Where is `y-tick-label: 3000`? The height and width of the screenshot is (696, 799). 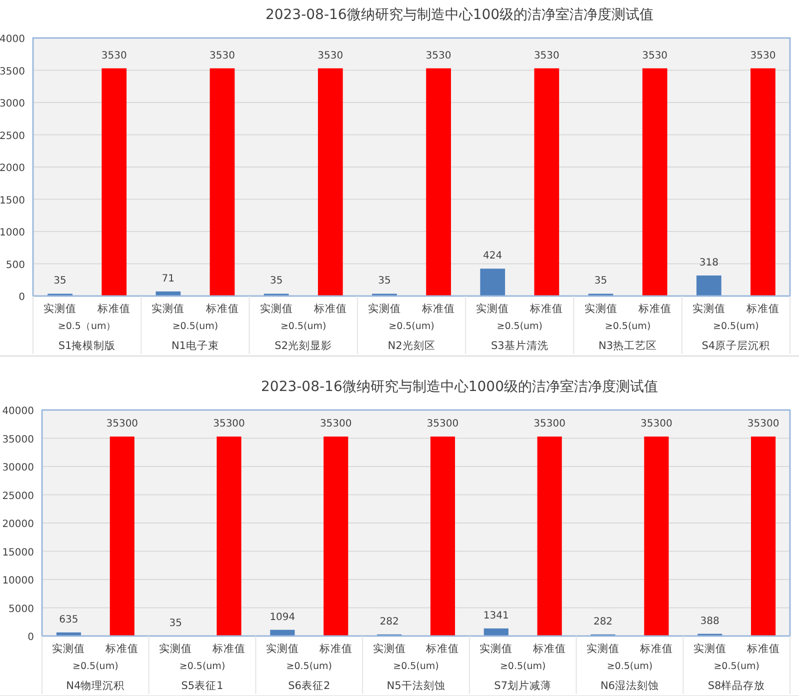
y-tick-label: 3000 is located at coordinates (12, 104).